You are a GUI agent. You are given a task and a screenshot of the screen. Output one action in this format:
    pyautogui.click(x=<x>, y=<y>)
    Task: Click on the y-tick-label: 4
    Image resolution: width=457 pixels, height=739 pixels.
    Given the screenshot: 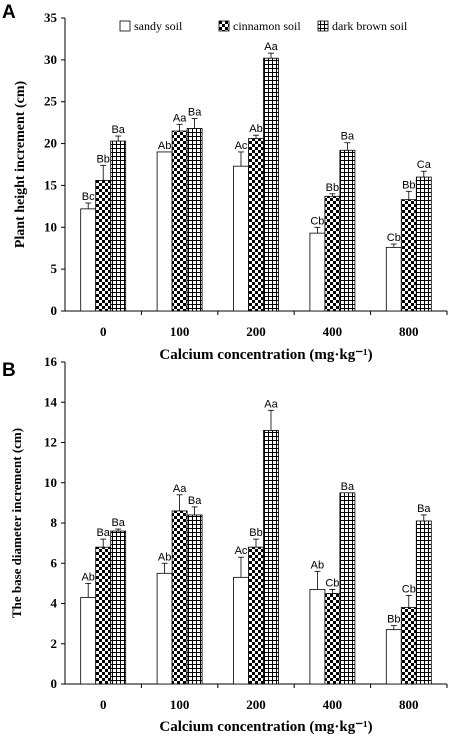 What is the action you would take?
    pyautogui.click(x=54, y=603)
    